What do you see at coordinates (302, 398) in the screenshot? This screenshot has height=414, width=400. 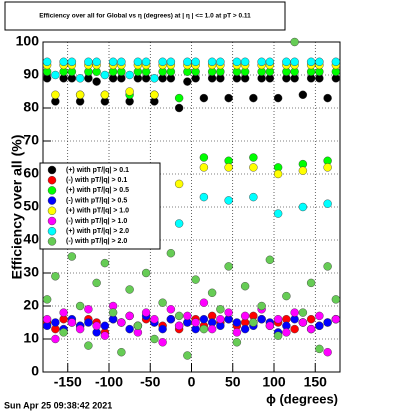 I see `x-axis-label: ϕ (degrees)` at bounding box center [302, 398].